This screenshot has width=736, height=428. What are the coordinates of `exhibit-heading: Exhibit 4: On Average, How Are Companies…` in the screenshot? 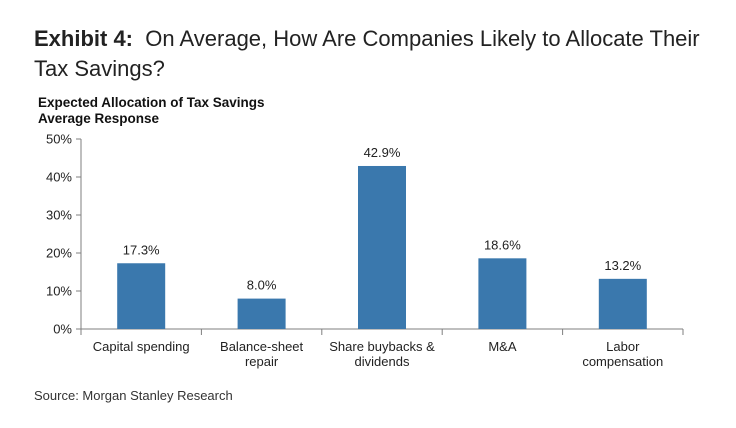 It's located at (374, 54).